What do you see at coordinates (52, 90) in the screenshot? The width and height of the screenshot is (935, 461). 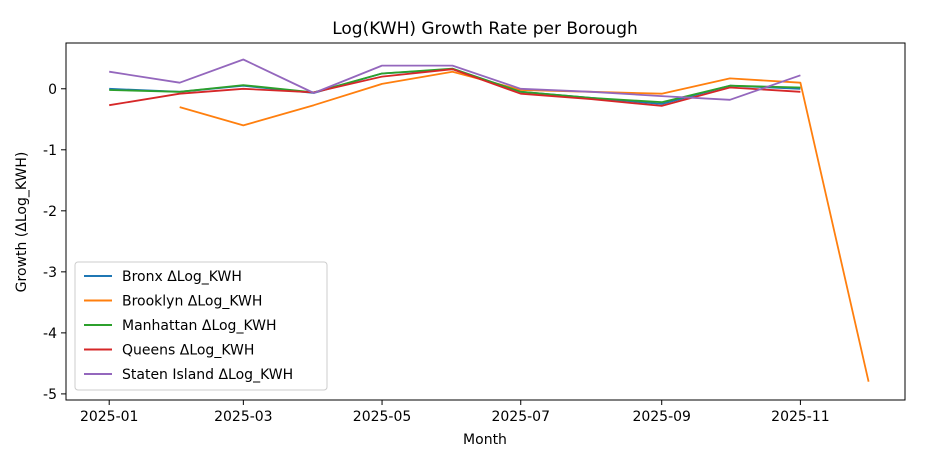 I see `y-tick-label: 0` at bounding box center [52, 90].